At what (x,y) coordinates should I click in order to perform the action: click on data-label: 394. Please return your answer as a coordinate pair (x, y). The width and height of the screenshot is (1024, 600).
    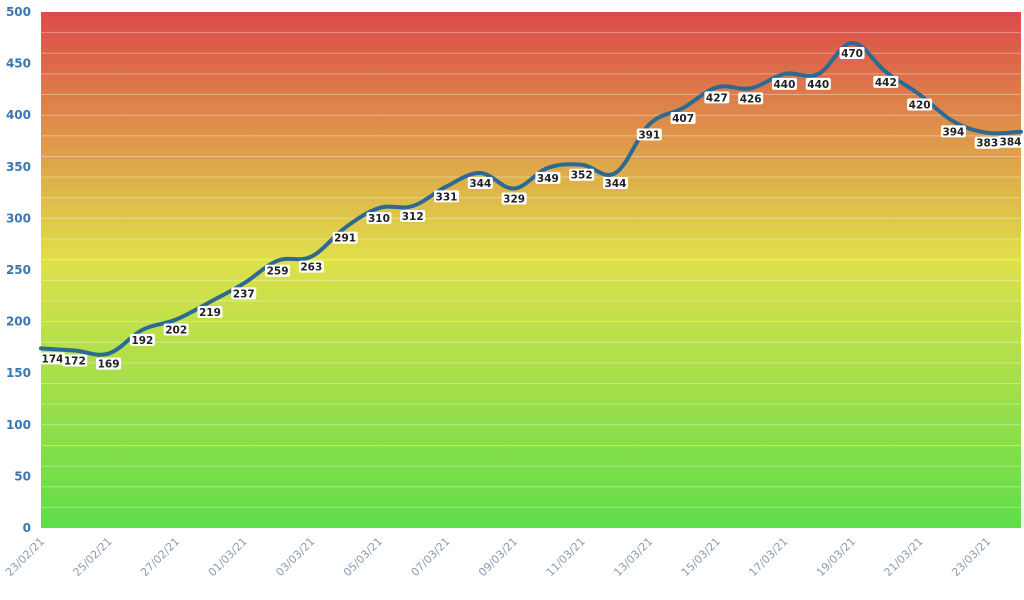
    Looking at the image, I should click on (953, 131).